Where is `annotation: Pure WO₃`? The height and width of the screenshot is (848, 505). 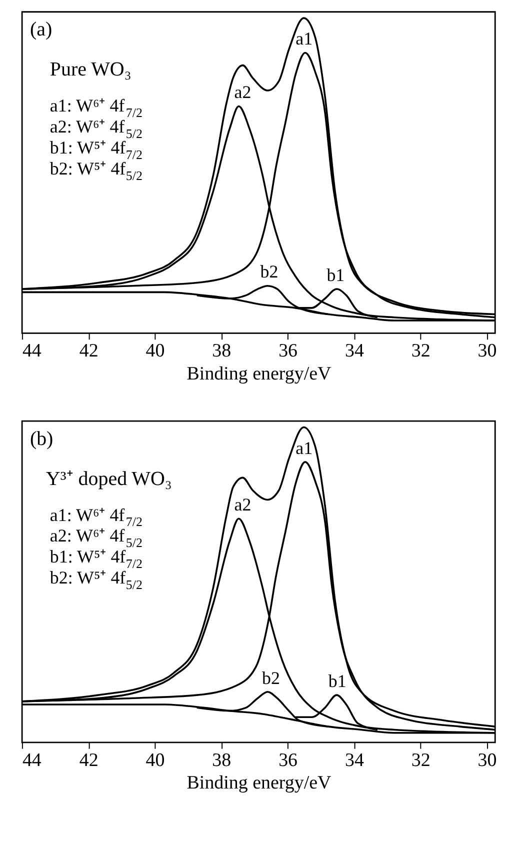 annotation: Pure WO₃ is located at coordinates (91, 69).